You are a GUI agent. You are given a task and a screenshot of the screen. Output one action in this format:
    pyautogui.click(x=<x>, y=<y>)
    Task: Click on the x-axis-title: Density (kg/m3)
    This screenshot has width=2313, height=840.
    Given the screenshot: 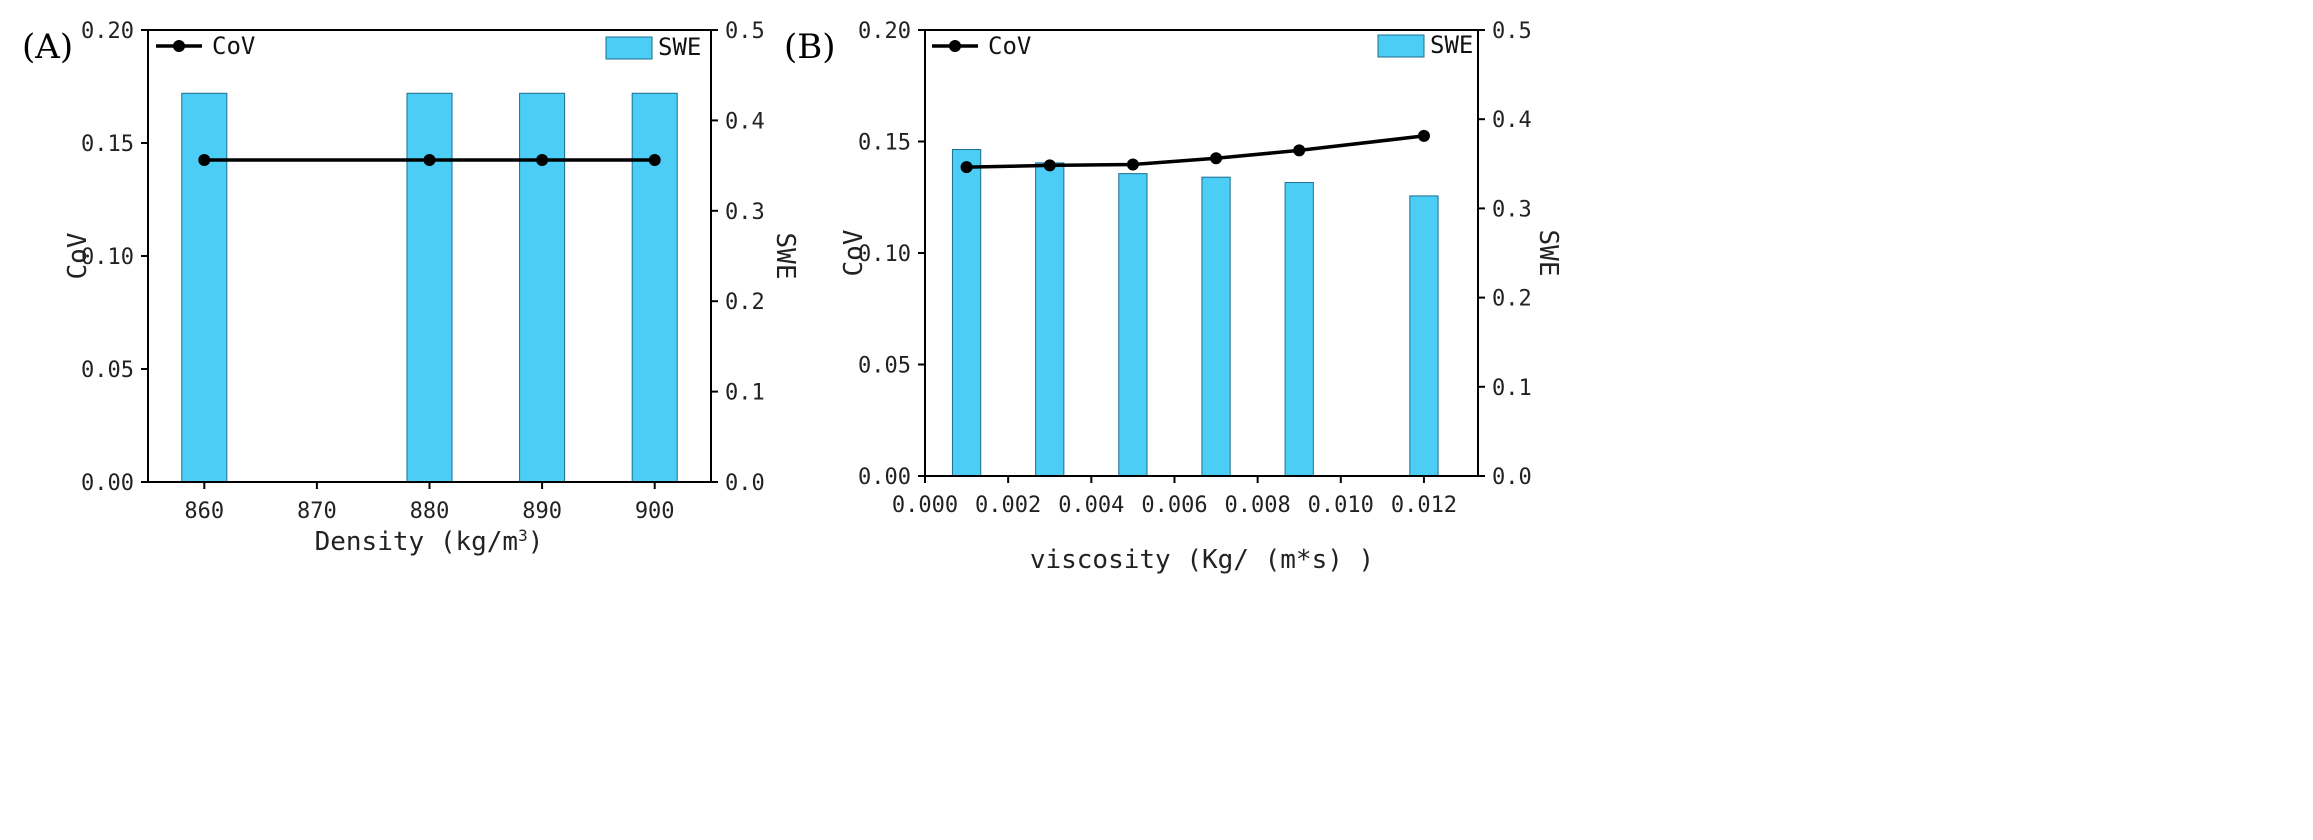 What is the action you would take?
    pyautogui.click(x=429, y=542)
    